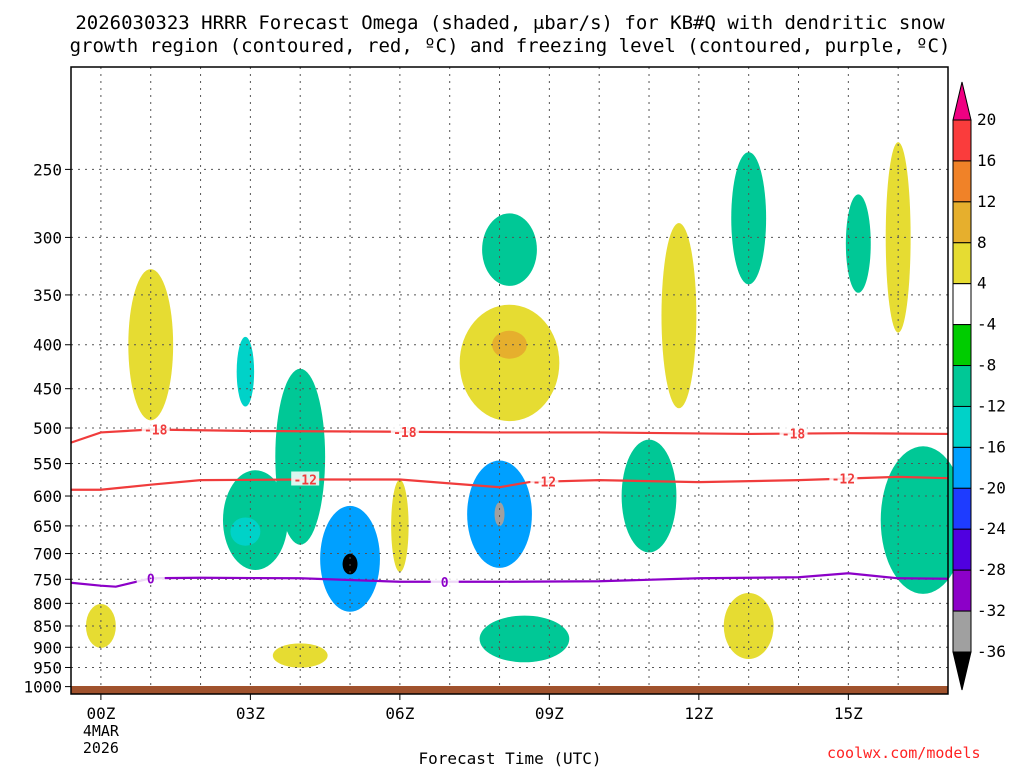  I want to click on site-credit: coolwx.com/models, so click(904, 753).